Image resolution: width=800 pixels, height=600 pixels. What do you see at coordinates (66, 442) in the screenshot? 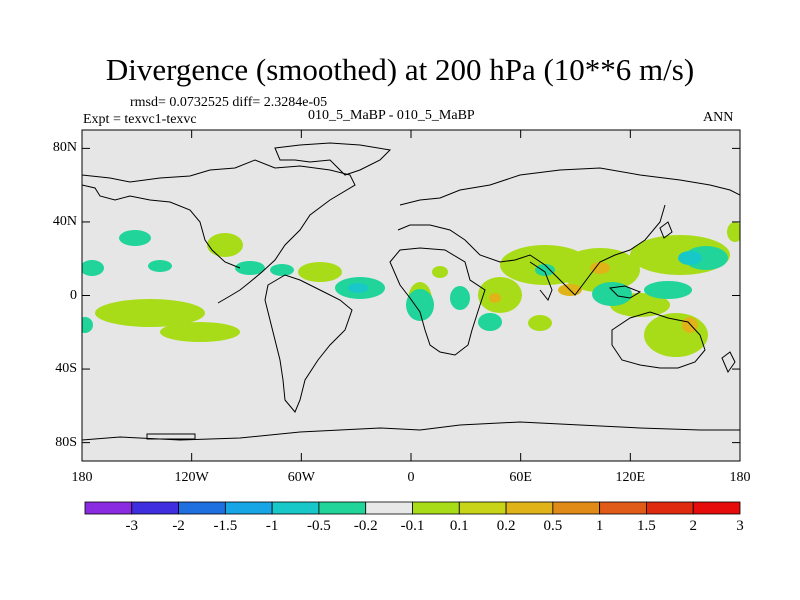
I see `lat-tick-label: 80S` at bounding box center [66, 442].